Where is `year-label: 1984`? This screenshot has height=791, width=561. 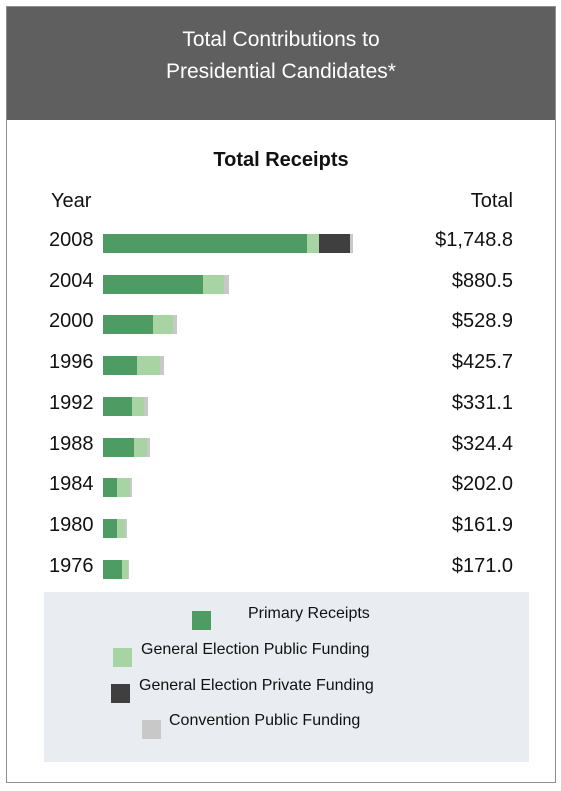 year-label: 1984 is located at coordinates (71, 484).